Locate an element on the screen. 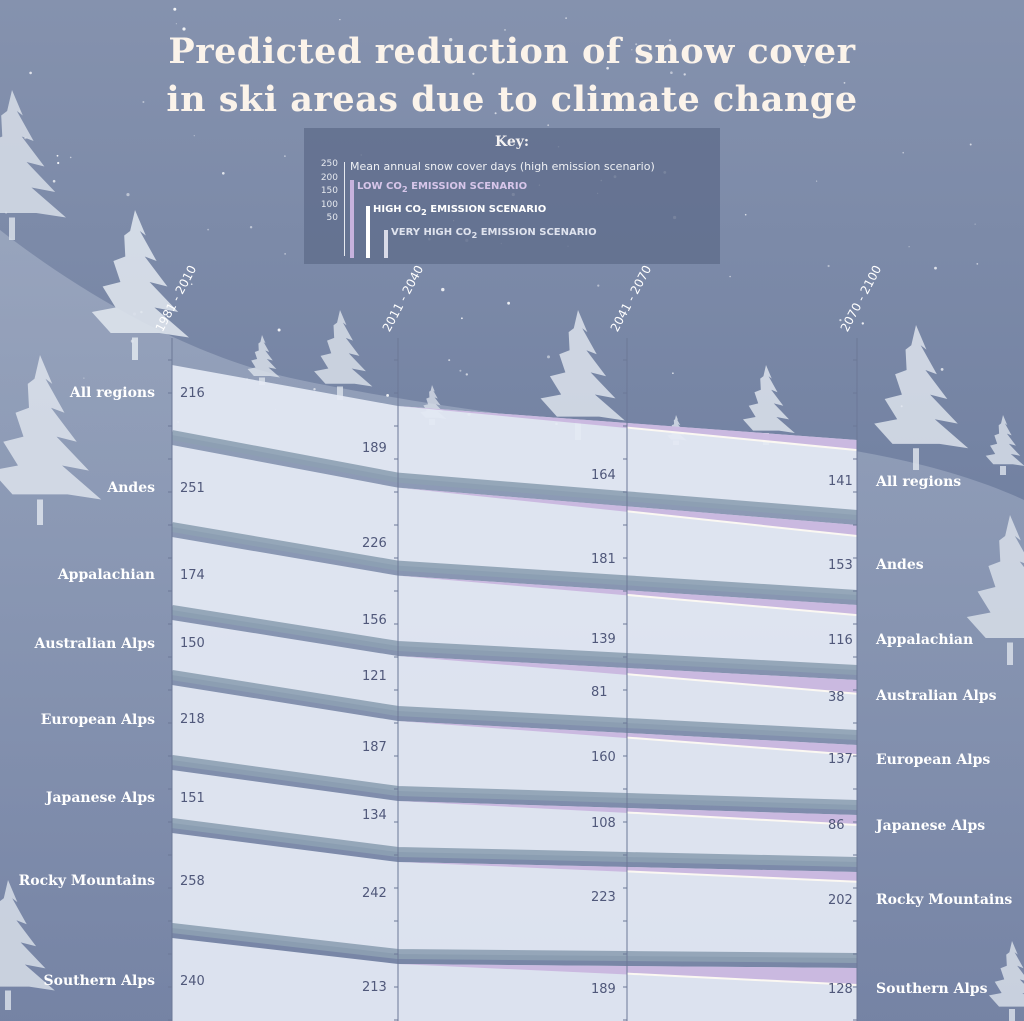  data-value-label: 216 is located at coordinates (192, 393).